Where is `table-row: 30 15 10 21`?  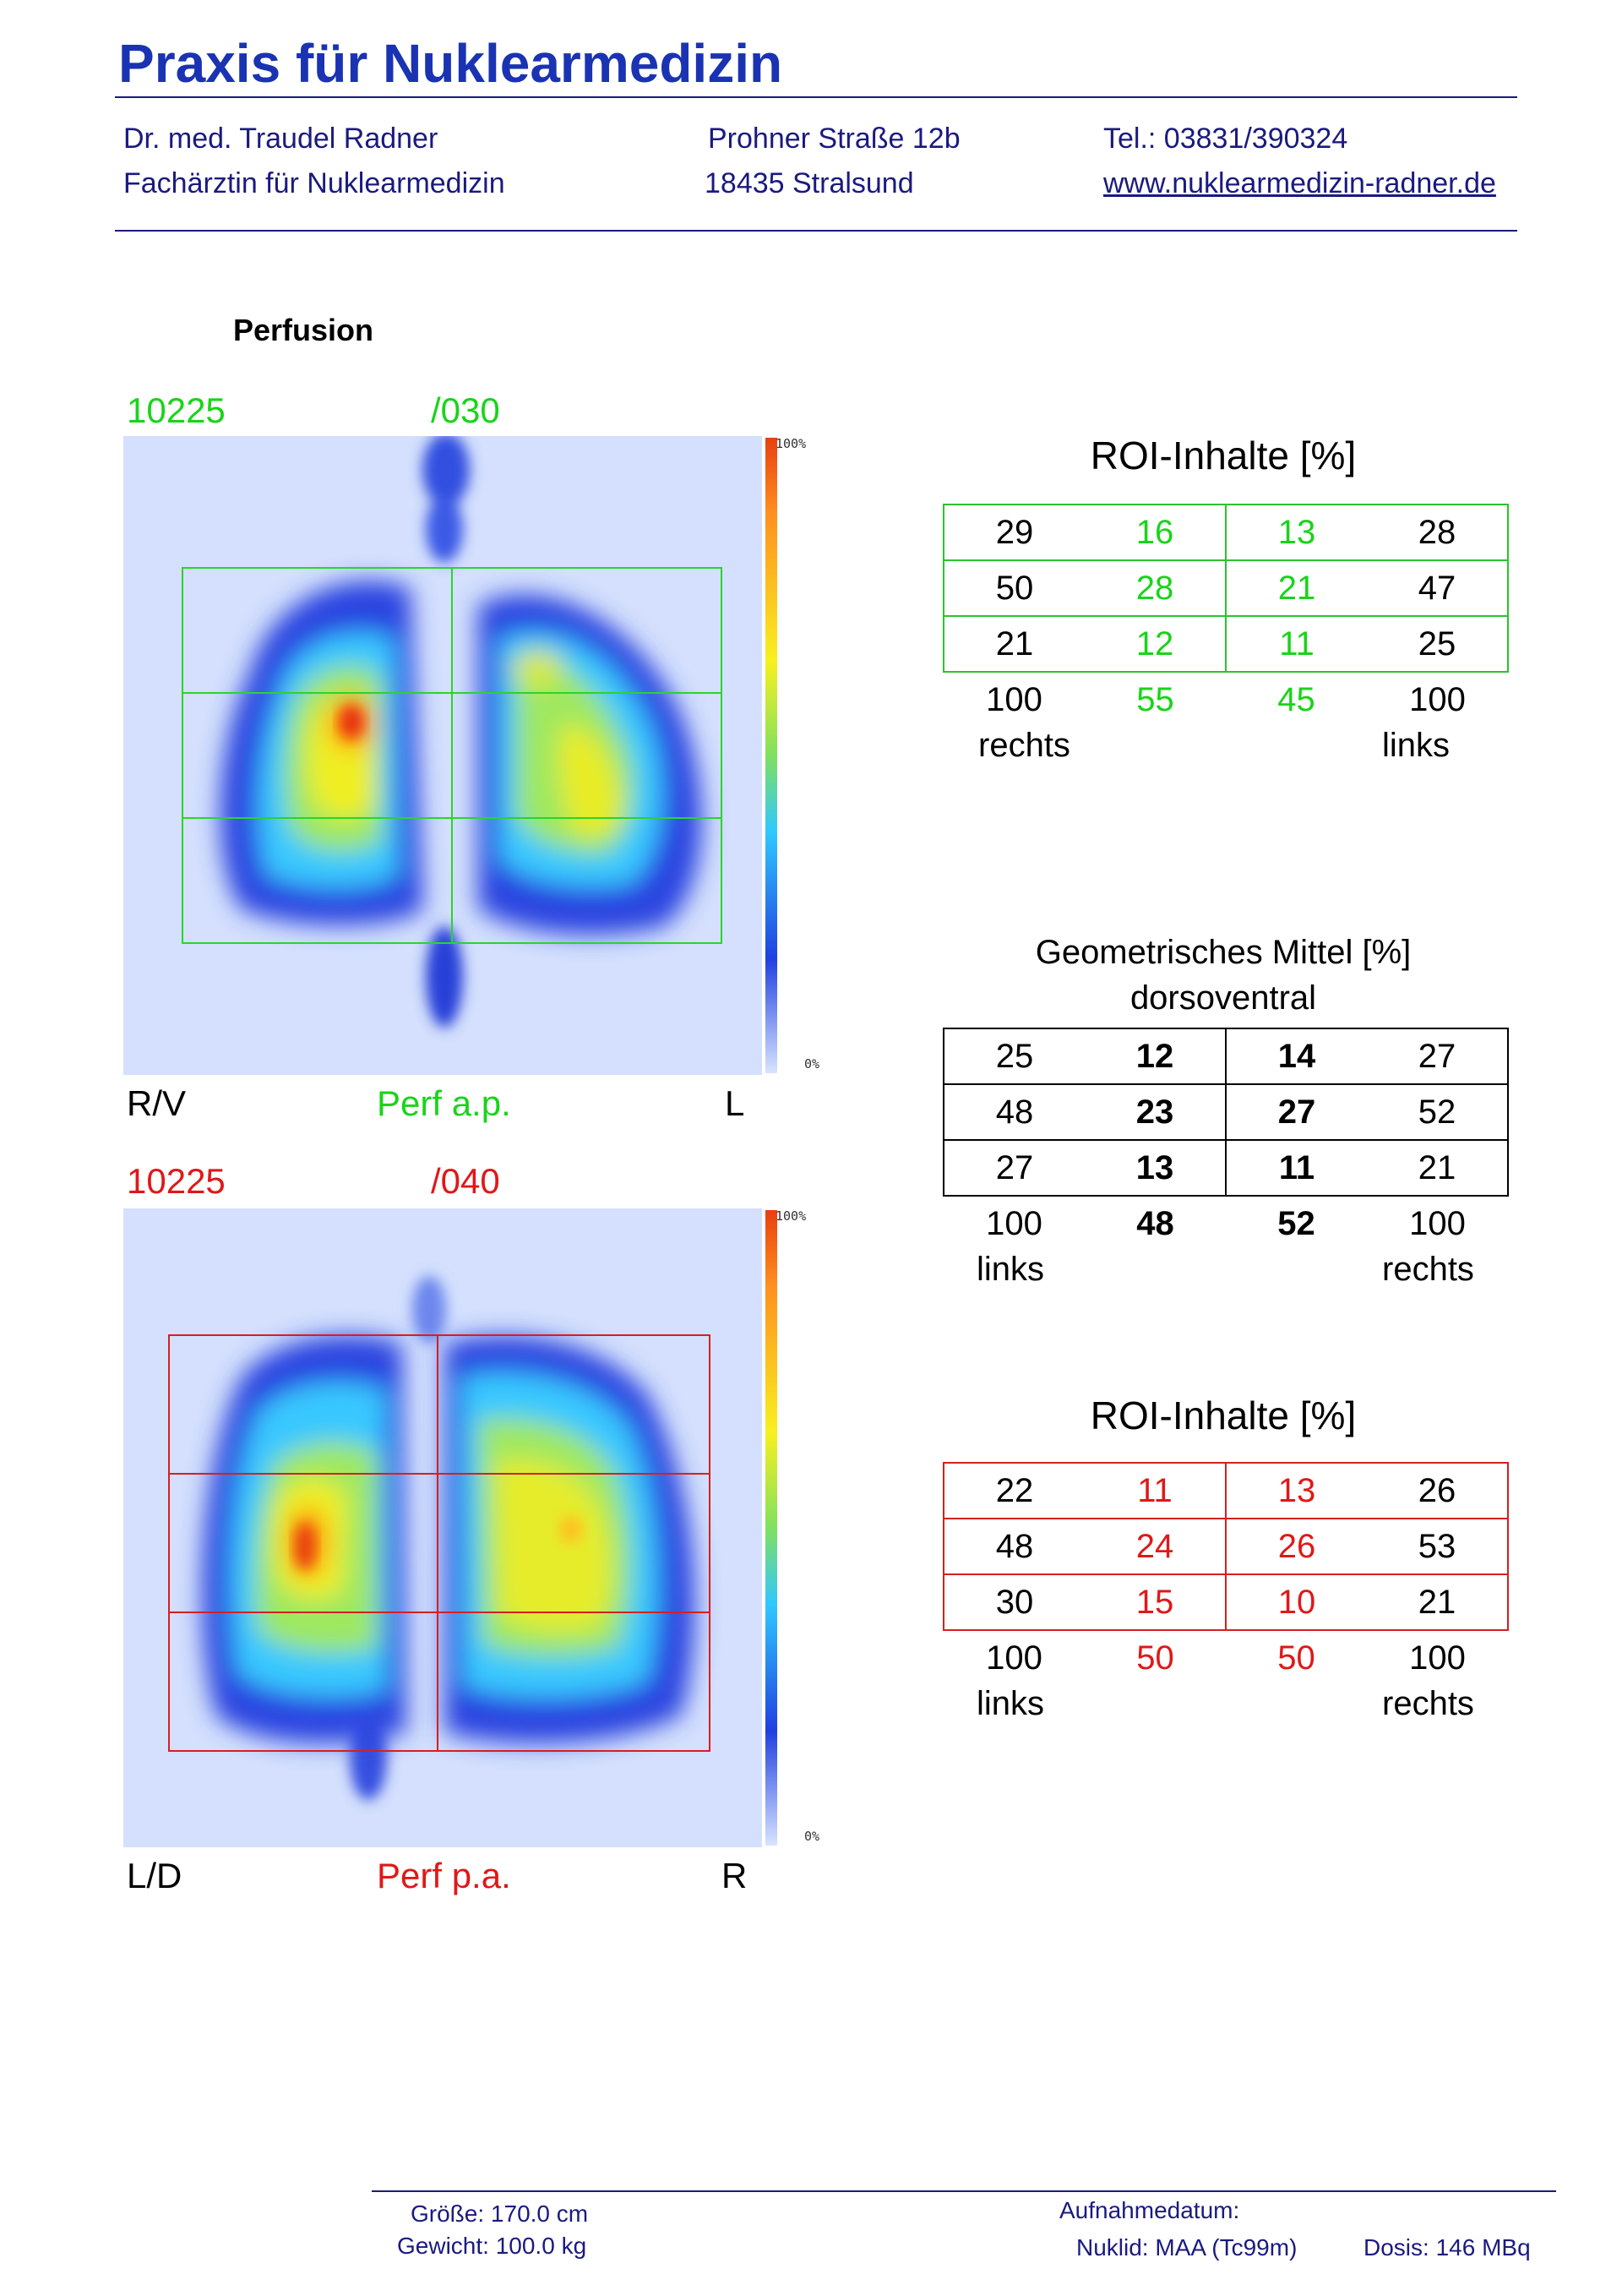 table-row: 30 15 10 21 is located at coordinates (1226, 1602).